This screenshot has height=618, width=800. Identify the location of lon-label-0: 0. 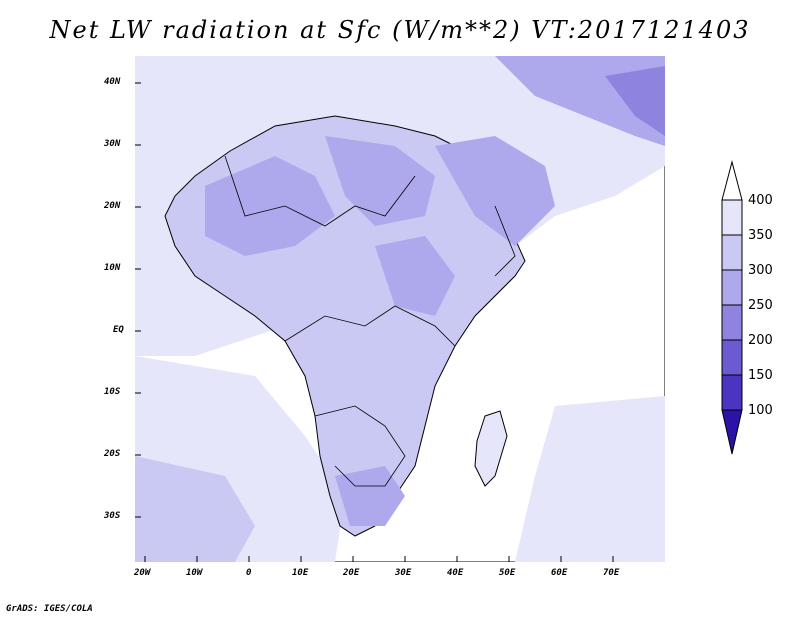
(249, 573).